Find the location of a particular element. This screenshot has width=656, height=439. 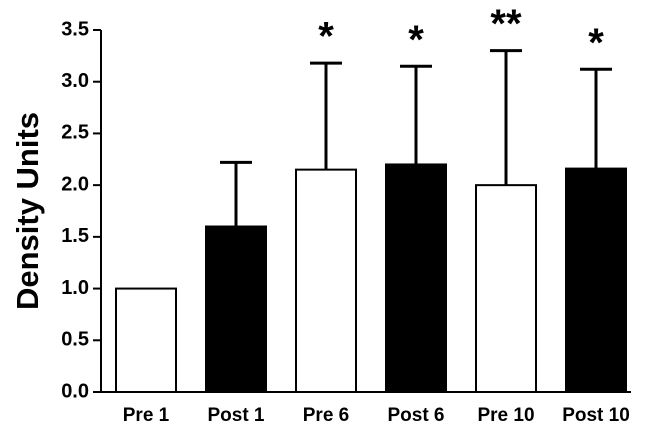

y-tick-label: 2.5 is located at coordinates (75, 133).